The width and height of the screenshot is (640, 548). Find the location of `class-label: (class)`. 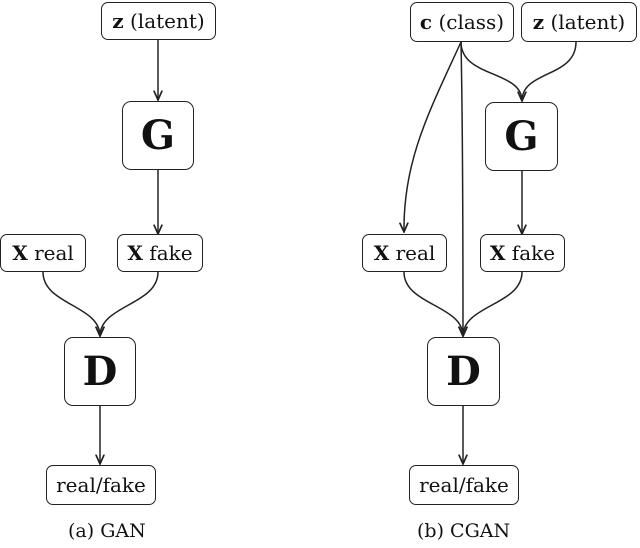

class-label: (class) is located at coordinates (471, 22).